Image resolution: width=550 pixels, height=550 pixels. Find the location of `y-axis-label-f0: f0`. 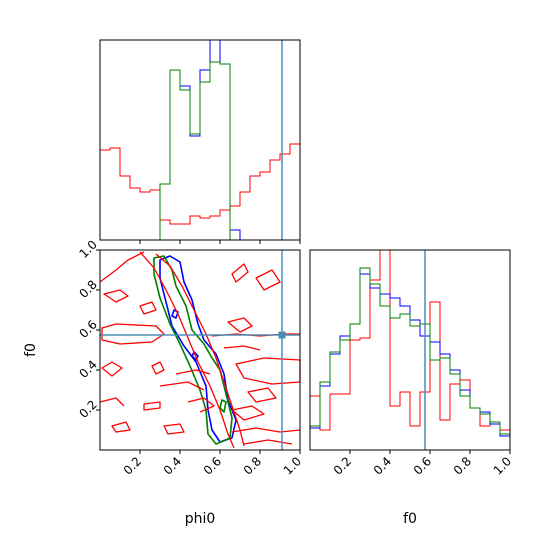

y-axis-label-f0: f0 is located at coordinates (31, 350).